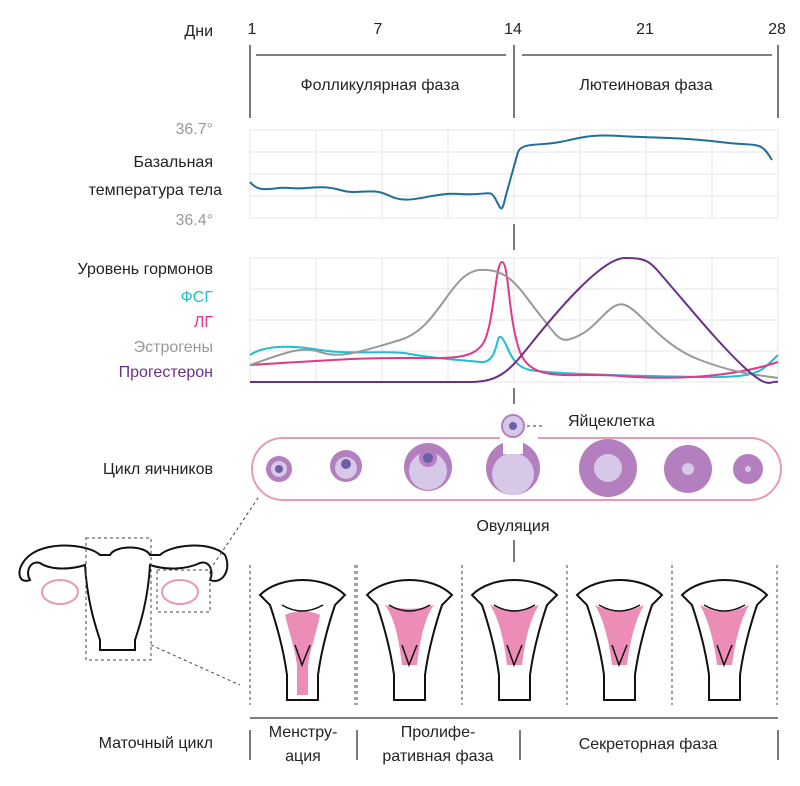 Image resolution: width=800 pixels, height=786 pixels. I want to click on progesterone-curve, so click(514, 320).